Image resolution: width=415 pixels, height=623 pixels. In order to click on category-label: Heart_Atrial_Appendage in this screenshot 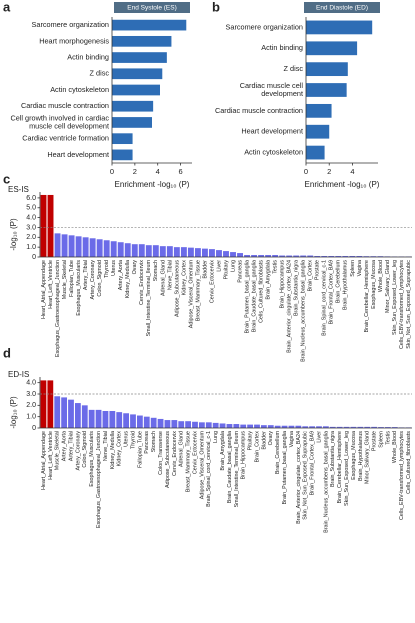, I will do `click(44, 289)`.